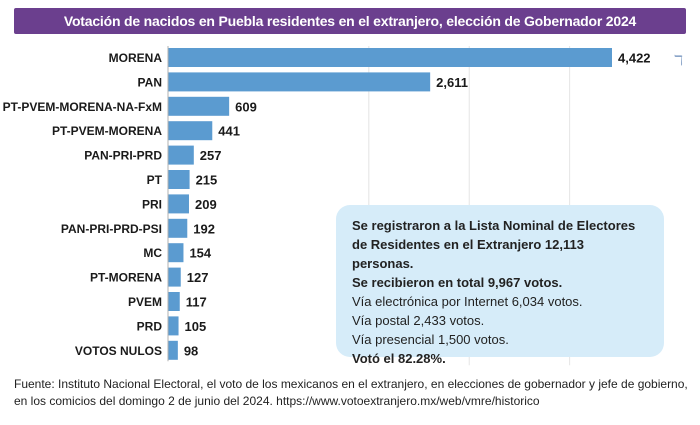 This screenshot has height=425, width=700. Describe the element at coordinates (155, 180) in the screenshot. I see `category-label-pt: PT` at that location.